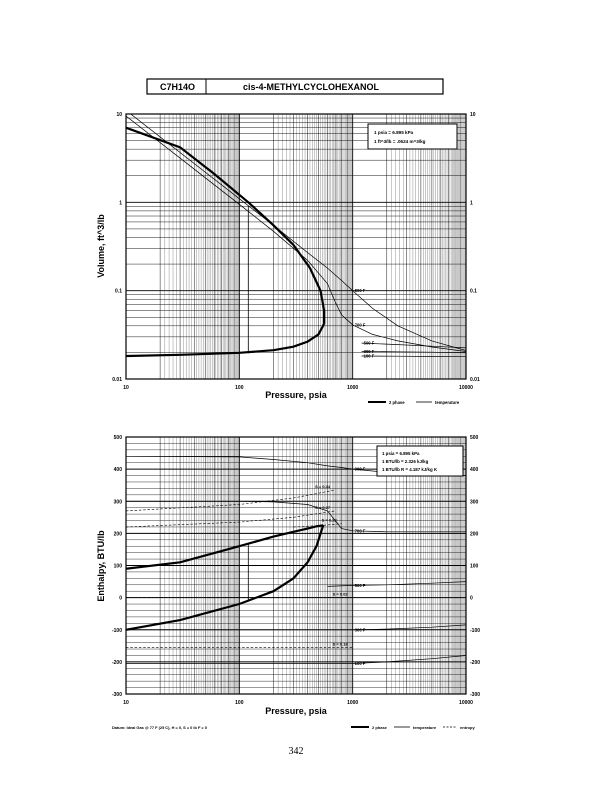 The width and height of the screenshot is (592, 800). I want to click on enthalpy-chart-xlabel: Pressure, psia, so click(296, 711).